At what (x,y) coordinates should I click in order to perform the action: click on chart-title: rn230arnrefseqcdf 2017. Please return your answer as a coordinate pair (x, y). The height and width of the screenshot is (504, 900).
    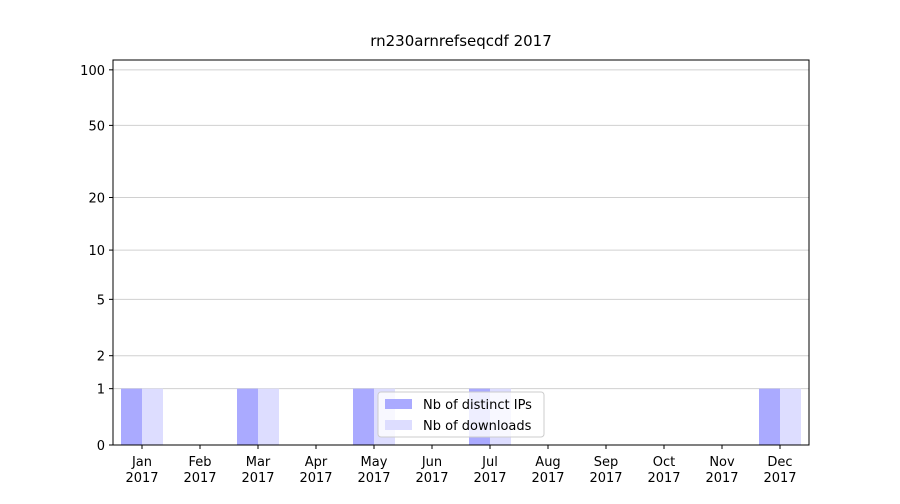
    Looking at the image, I should click on (461, 41).